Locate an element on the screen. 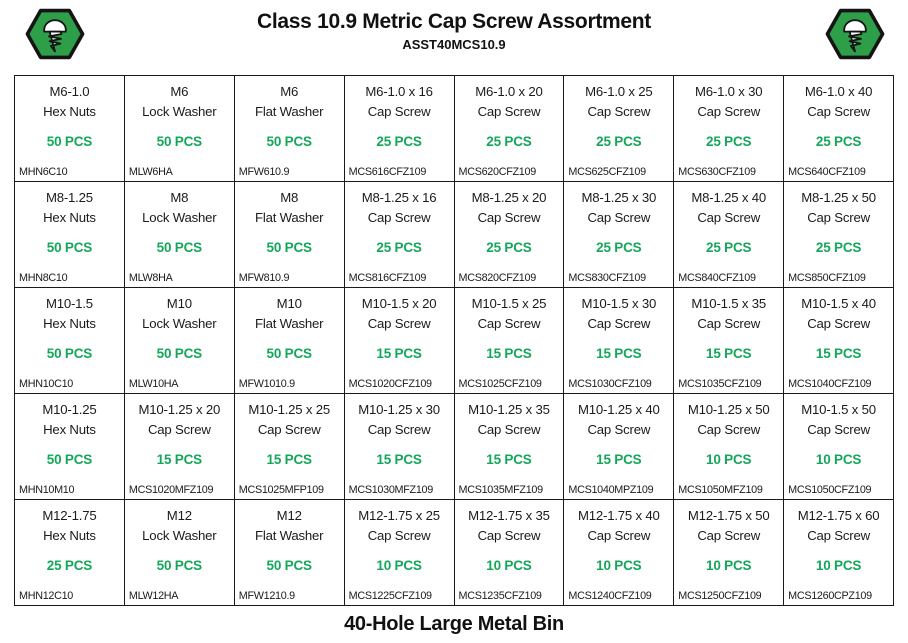 The image size is (908, 643). item-name: M10-1.5 x 50 Cap Screw is located at coordinates (838, 416).